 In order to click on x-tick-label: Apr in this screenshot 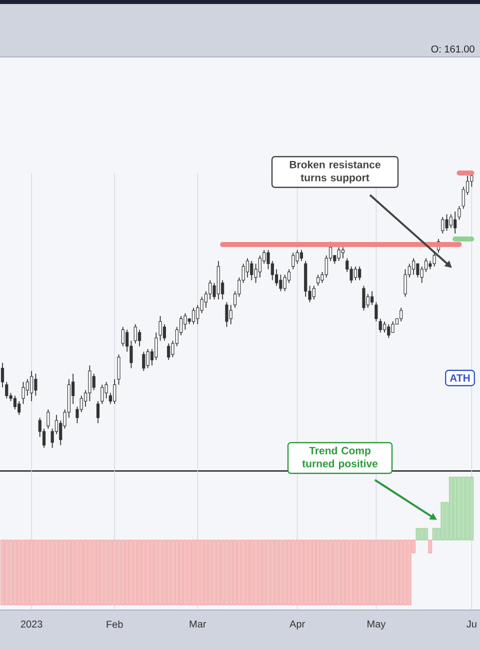, I will do `click(297, 625)`.